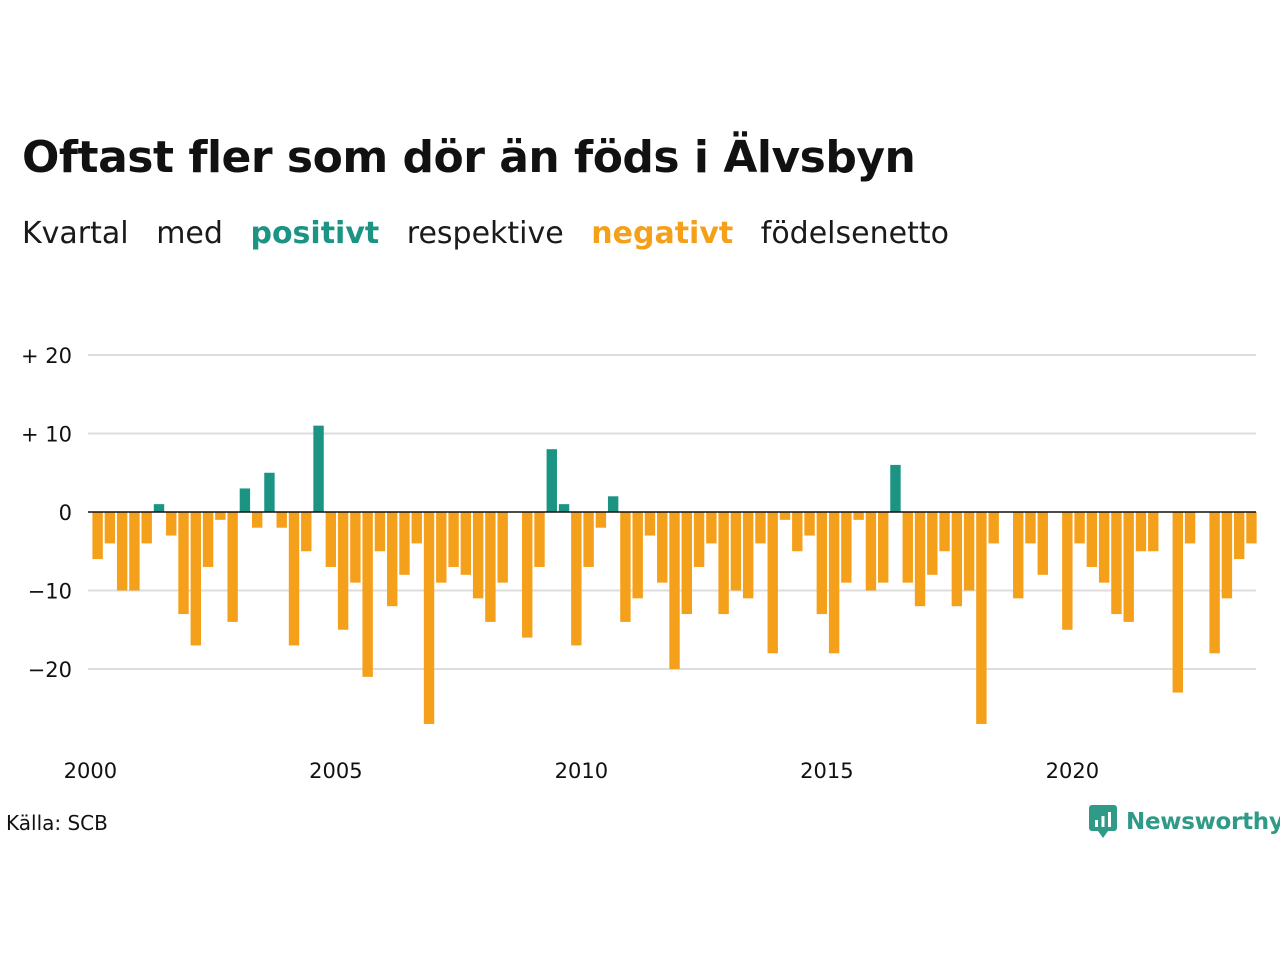  I want to click on x-axis-ticks: 2000 2005 2010 2015 2020, so click(581, 771).